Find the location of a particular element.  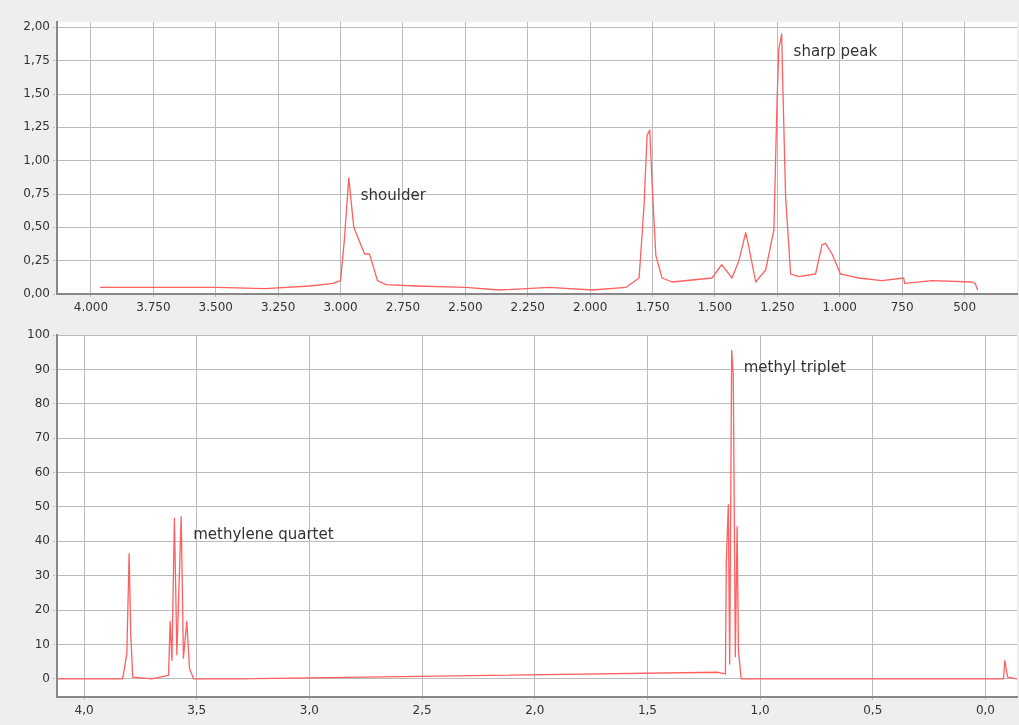

annotation: methylene quartet is located at coordinates (263, 533).